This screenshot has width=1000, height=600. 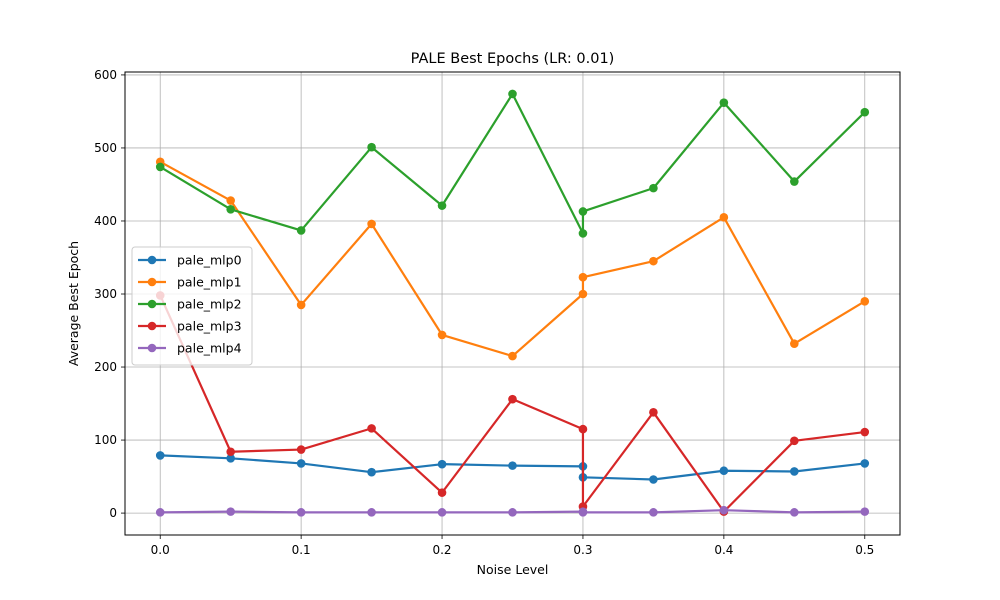 I want to click on x-tick-label: 0.5, so click(x=864, y=550).